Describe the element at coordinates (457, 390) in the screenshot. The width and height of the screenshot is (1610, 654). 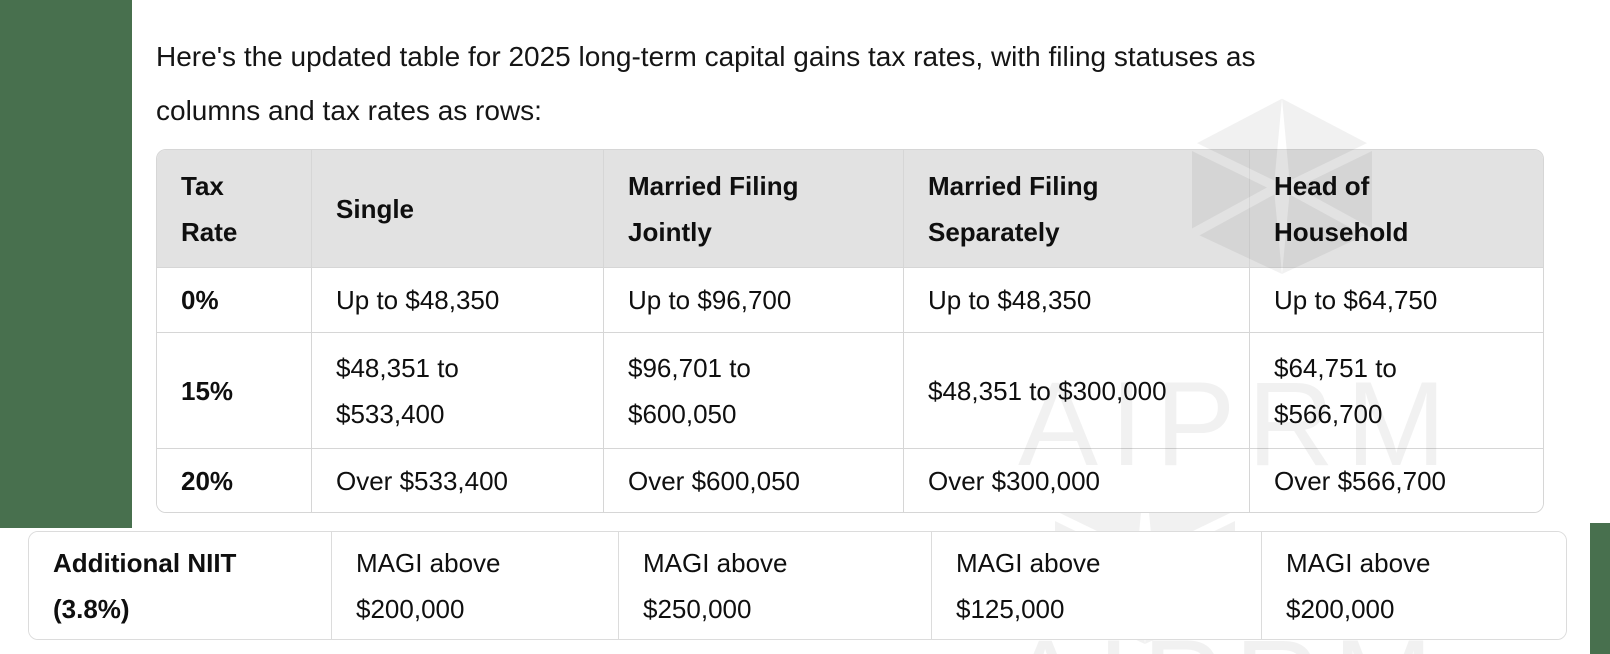
I see `table-cell: $48,351 to $533,400` at that location.